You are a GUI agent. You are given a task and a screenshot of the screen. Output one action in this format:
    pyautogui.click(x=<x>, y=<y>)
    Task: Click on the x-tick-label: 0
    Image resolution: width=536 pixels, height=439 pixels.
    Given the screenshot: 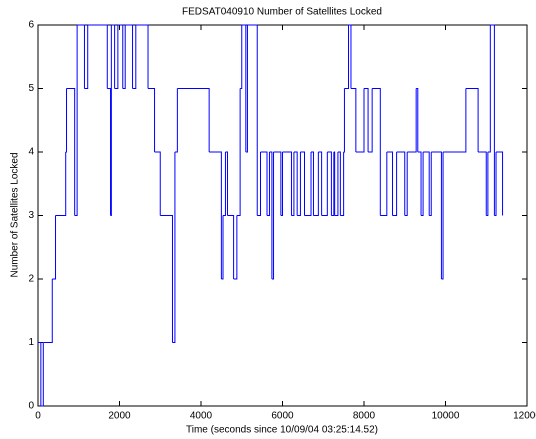 What is the action you would take?
    pyautogui.click(x=38, y=416)
    